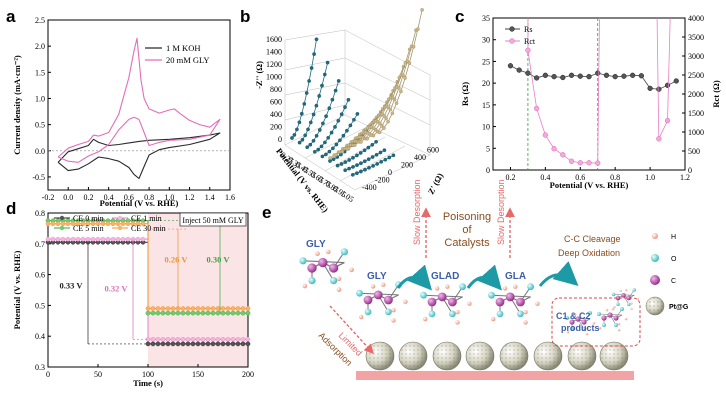  What do you see at coordinates (129, 197) in the screenshot?
I see `cv-x-tick-label: 0.6` at bounding box center [129, 197].